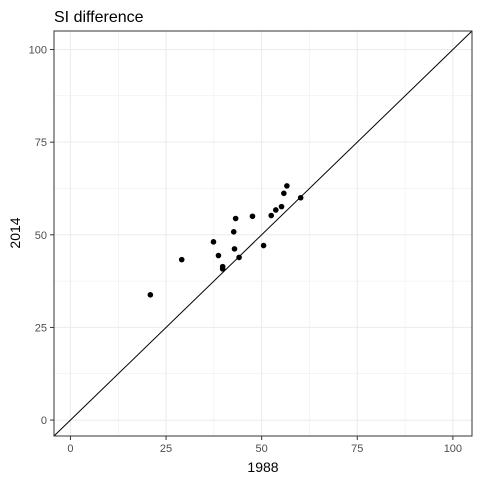  I want to click on y-tick-label: 25, so click(41, 328).